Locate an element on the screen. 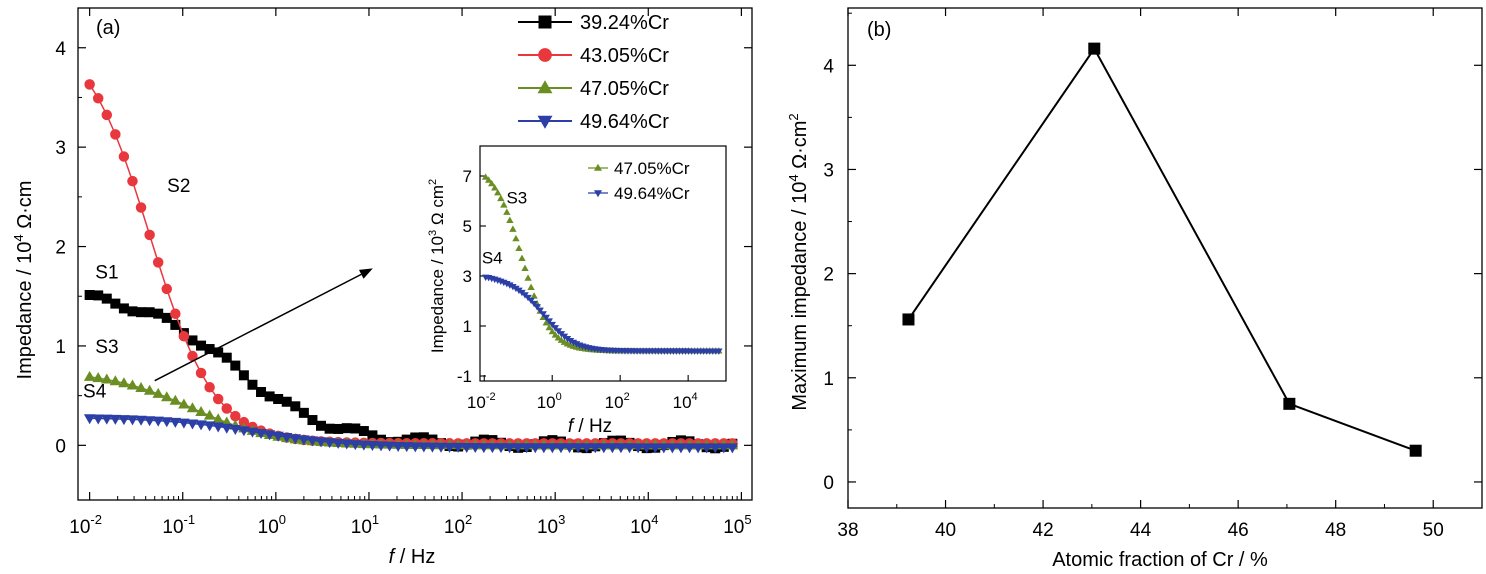  legend-item: 39.24%Cr is located at coordinates (593, 23).